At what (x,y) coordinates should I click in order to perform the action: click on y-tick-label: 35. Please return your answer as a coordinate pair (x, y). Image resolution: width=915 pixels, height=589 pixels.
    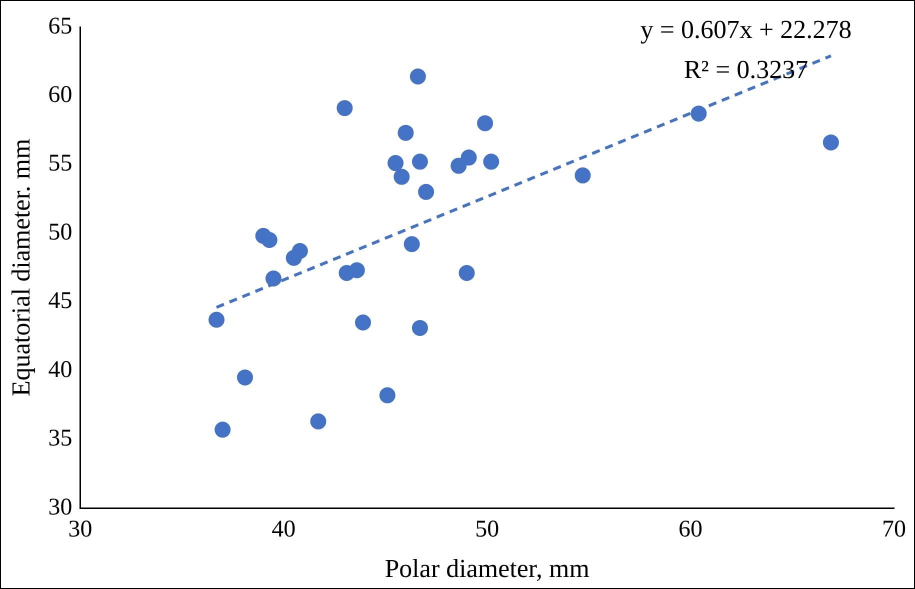
    Looking at the image, I should click on (60, 439).